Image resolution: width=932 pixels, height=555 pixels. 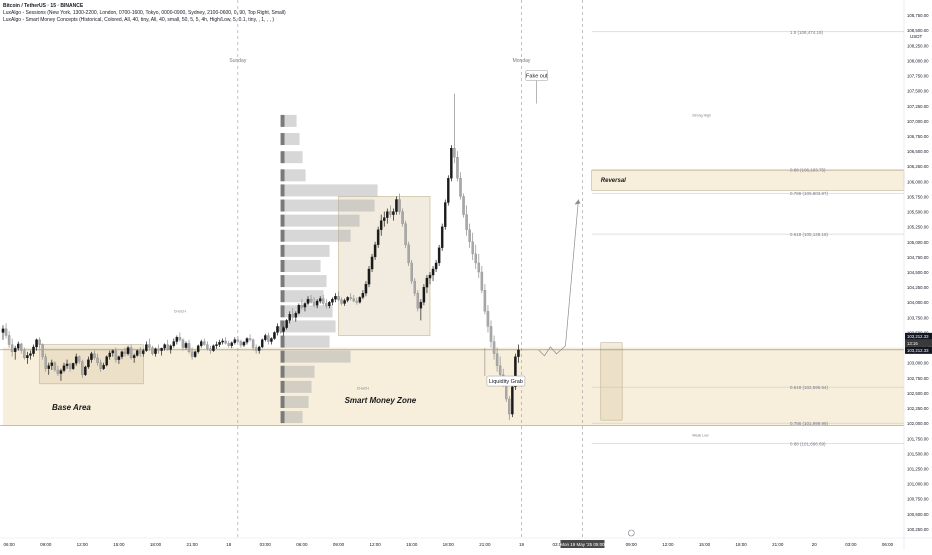 I want to click on price-axis-tick-label: 104,500.00, so click(x=918, y=272).